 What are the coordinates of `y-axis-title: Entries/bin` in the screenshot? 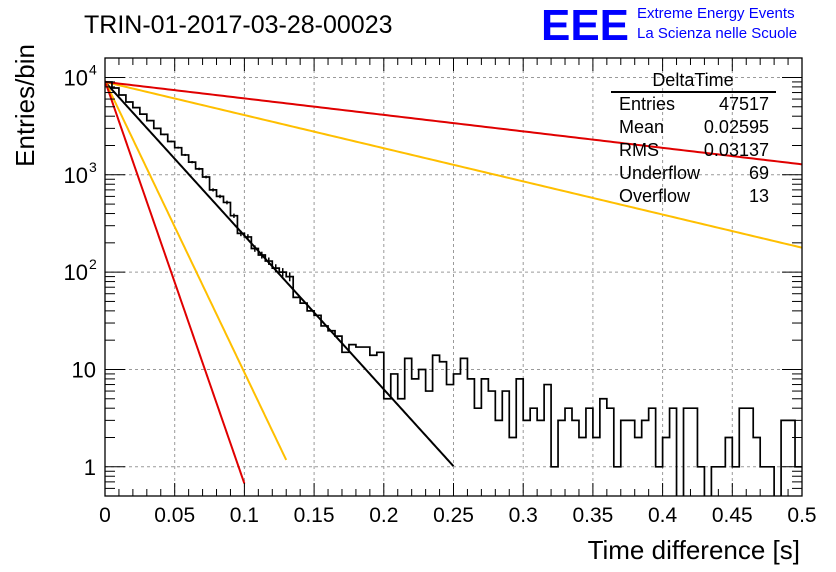 It's located at (25, 105).